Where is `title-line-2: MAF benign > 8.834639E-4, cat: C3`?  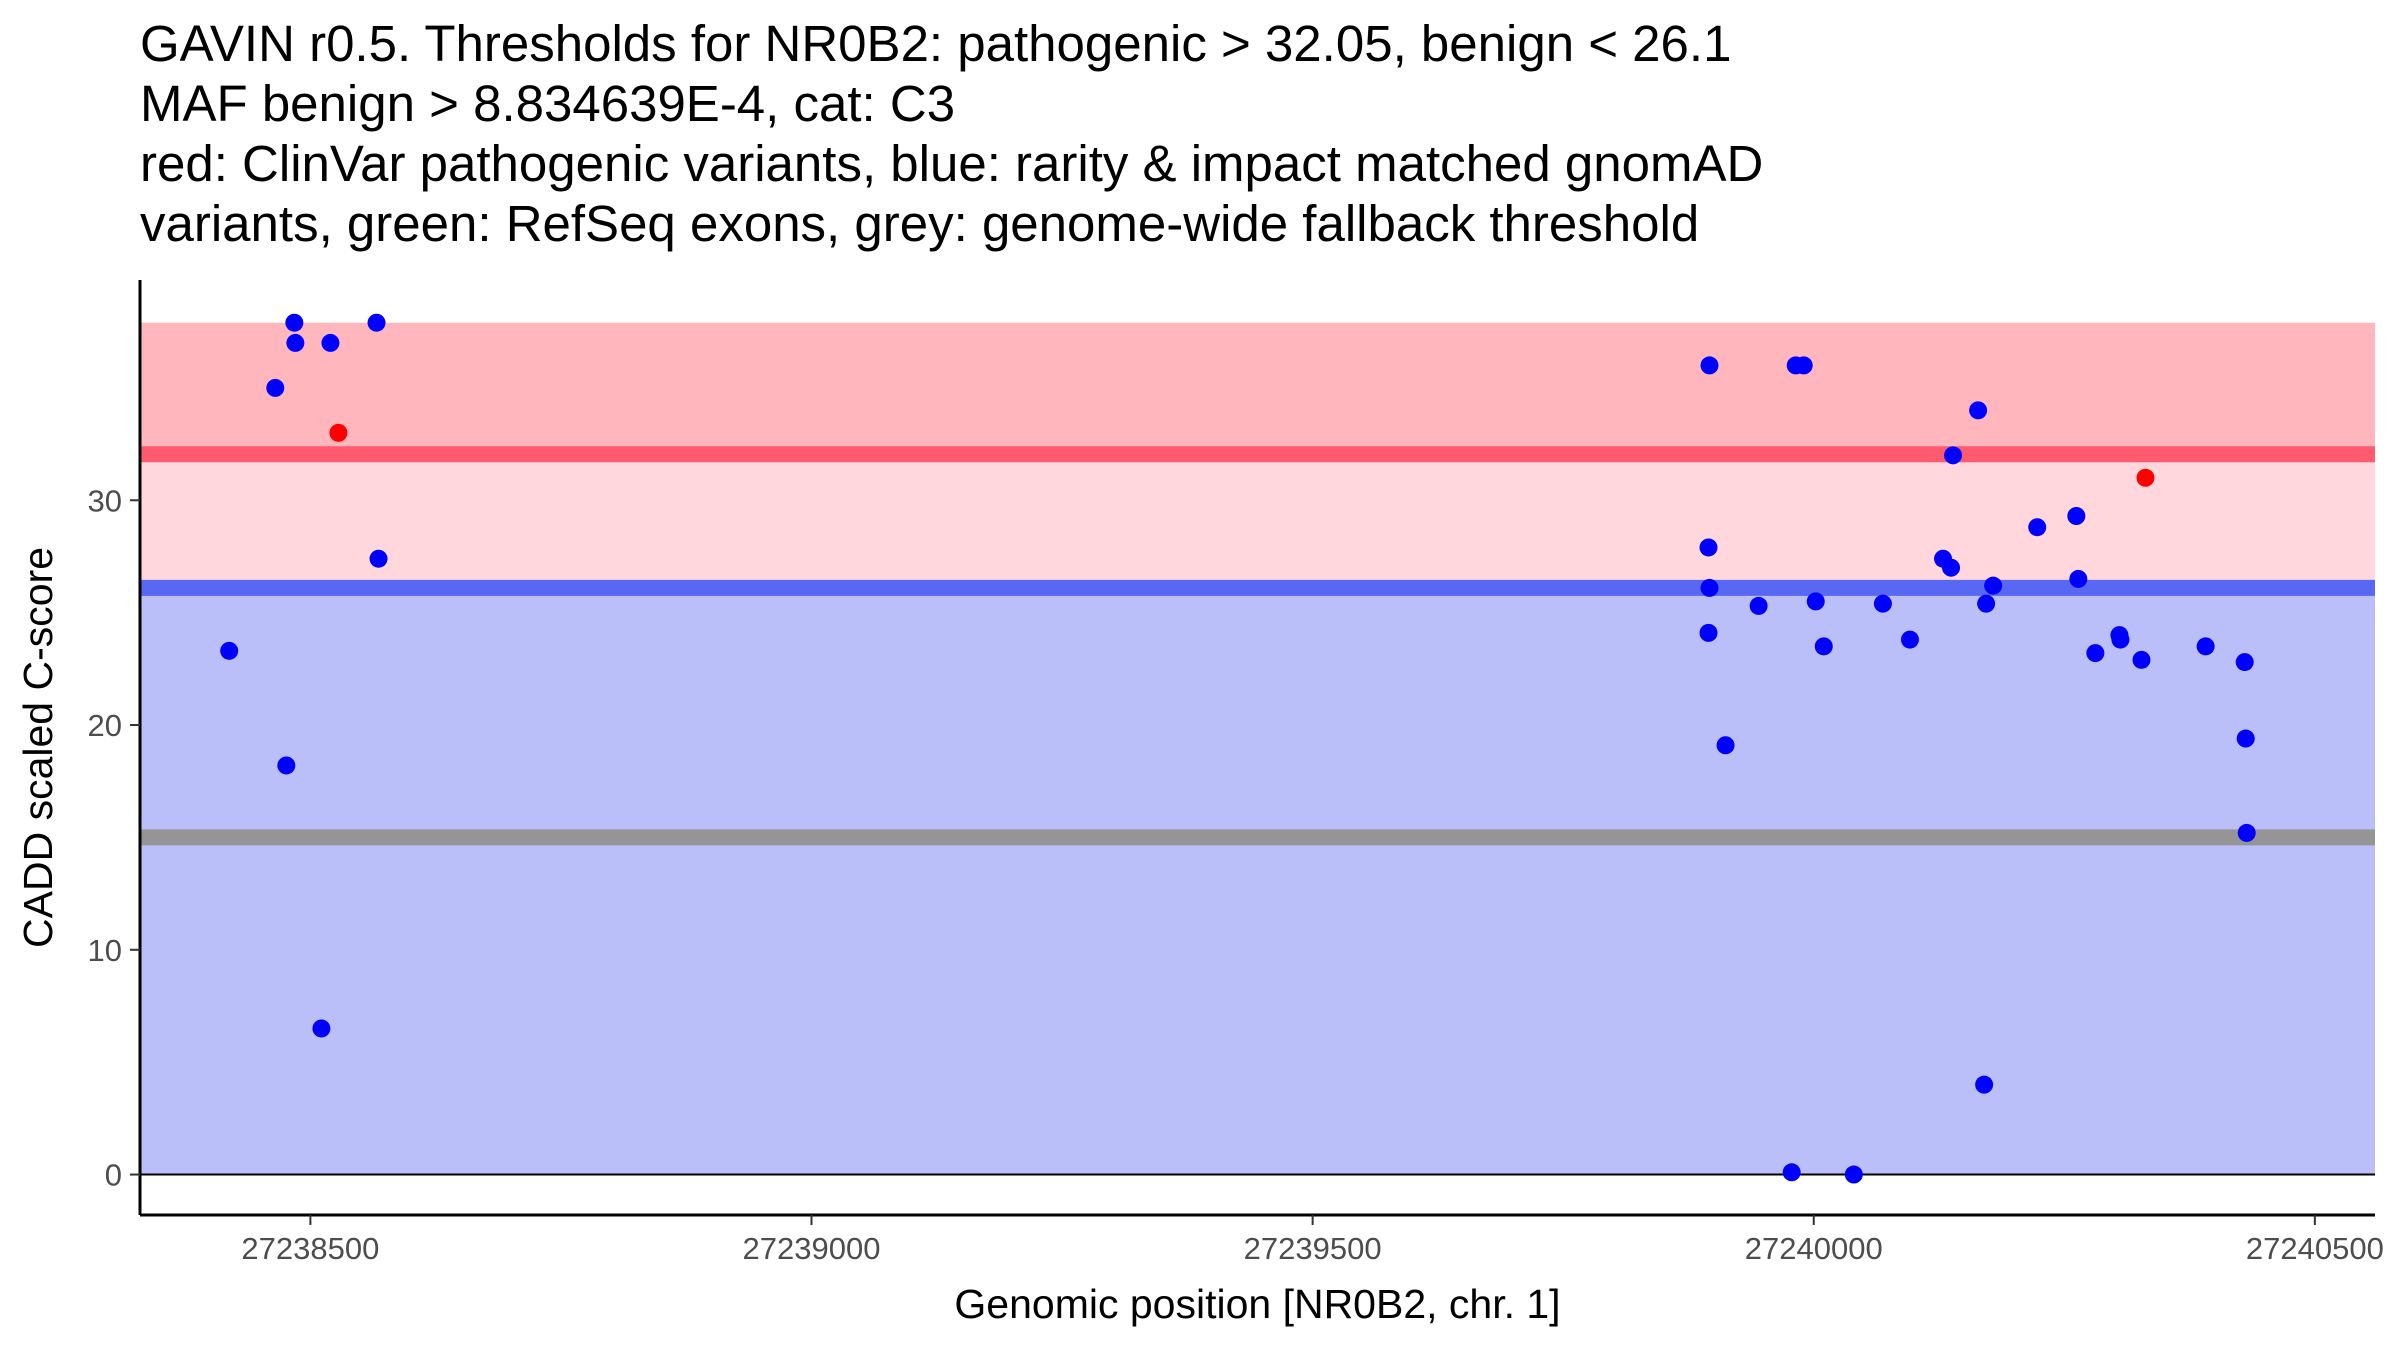 title-line-2: MAF benign > 8.834639E-4, cat: C3 is located at coordinates (548, 103).